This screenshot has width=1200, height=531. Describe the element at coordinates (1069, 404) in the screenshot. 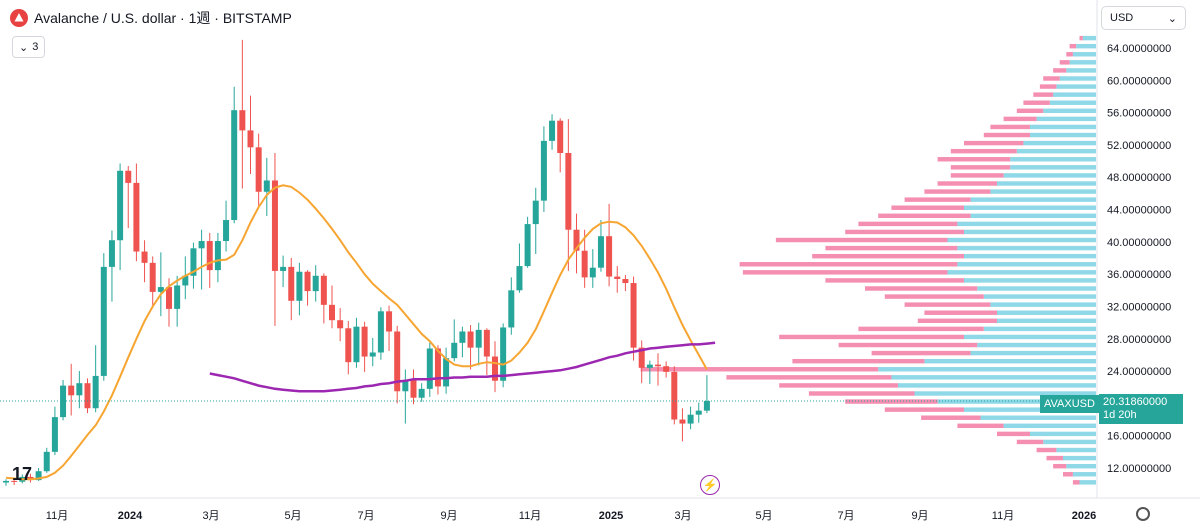

I see `symbol-tag: AVAXUSD` at that location.